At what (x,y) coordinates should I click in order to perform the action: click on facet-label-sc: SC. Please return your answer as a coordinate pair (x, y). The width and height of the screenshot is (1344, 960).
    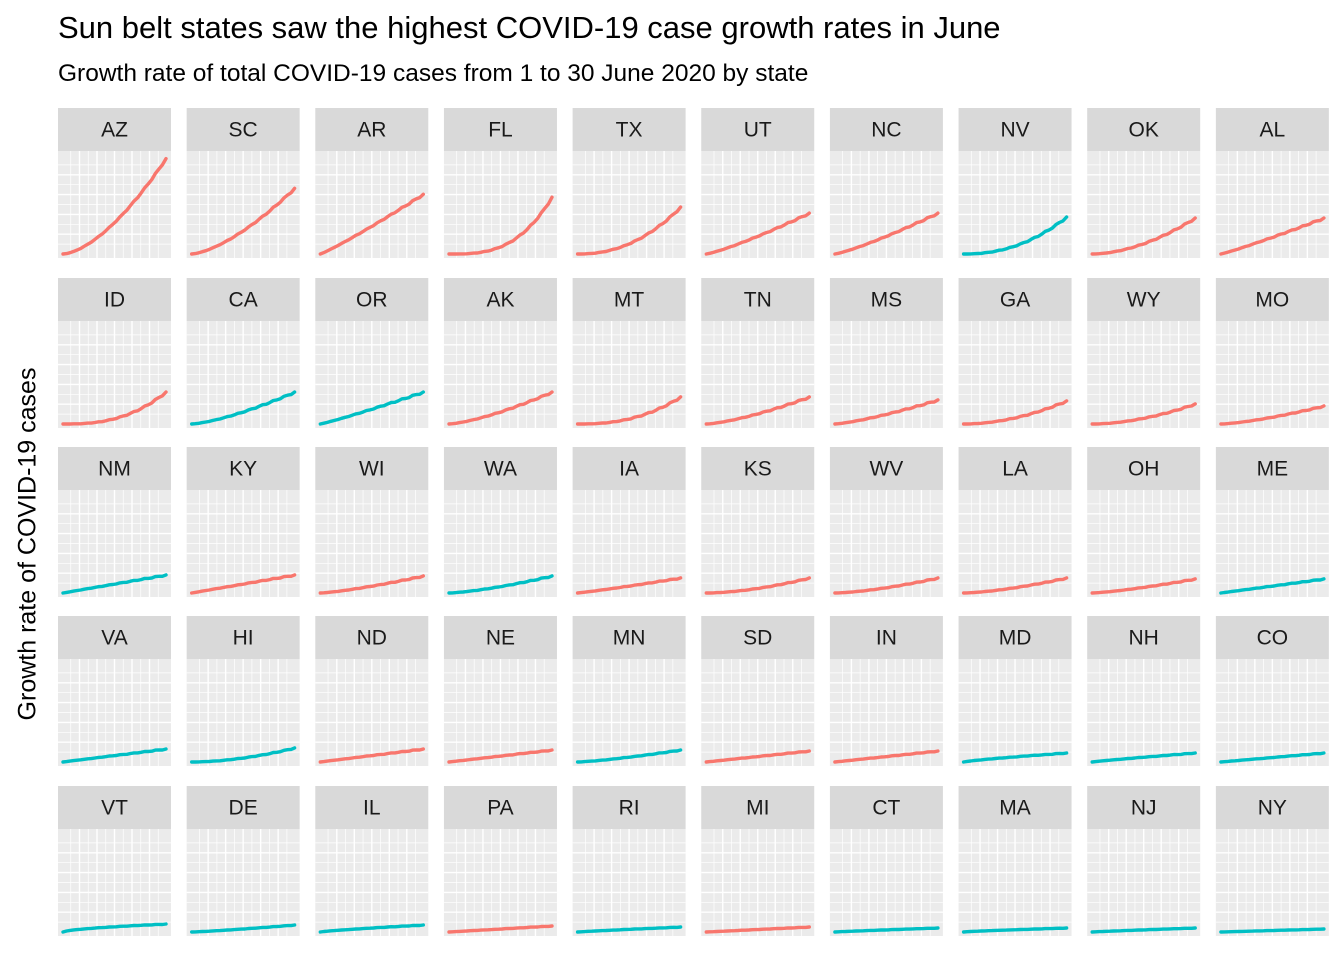
    Looking at the image, I should click on (243, 130).